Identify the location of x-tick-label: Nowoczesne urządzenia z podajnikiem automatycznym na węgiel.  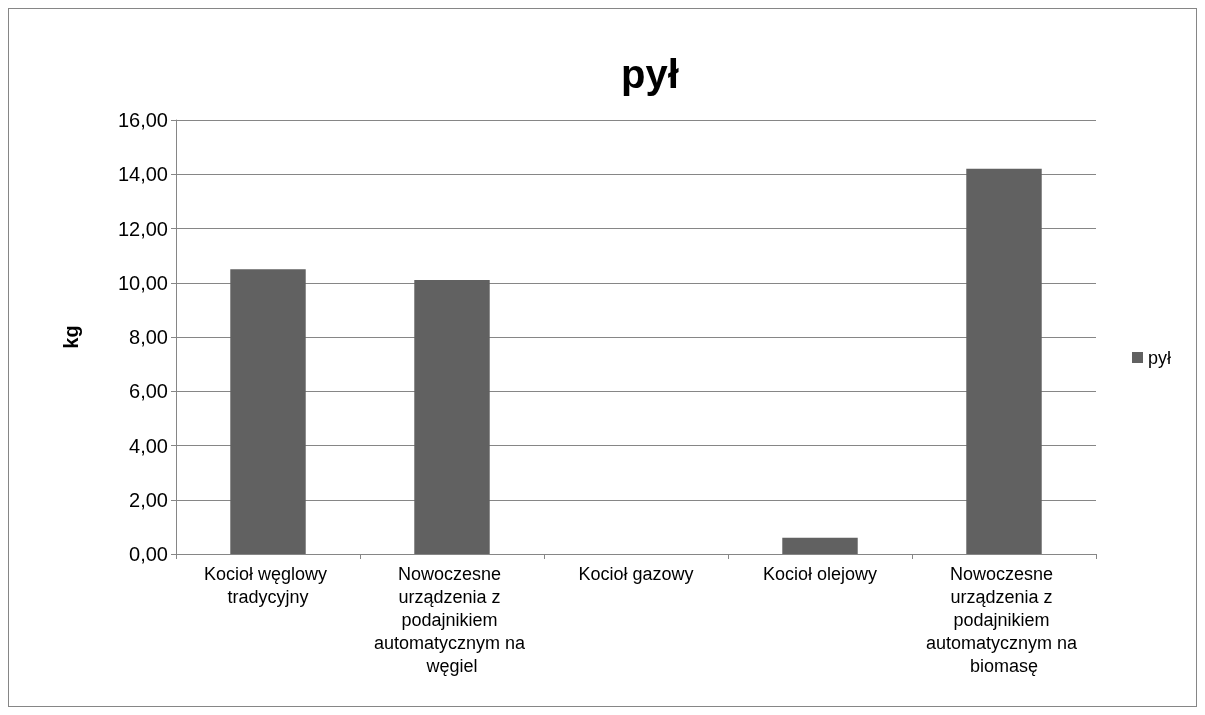
(452, 619).